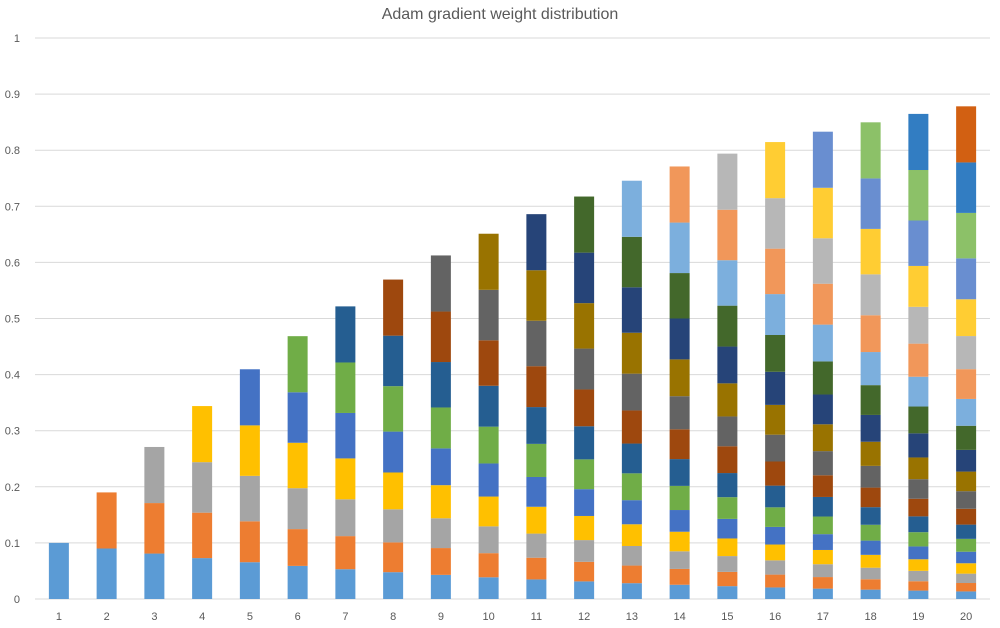 The image size is (1000, 628). Describe the element at coordinates (871, 617) in the screenshot. I see `x-tick-label: 18` at that location.